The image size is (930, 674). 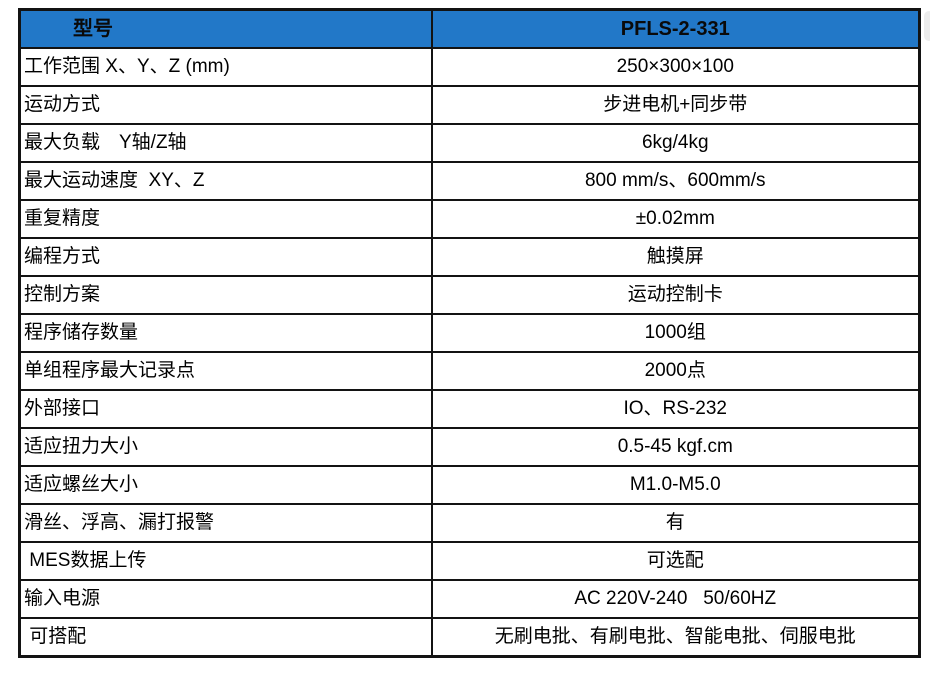 What do you see at coordinates (225, 143) in the screenshot?
I see `row-label-cell: 最大负载 Y轴/Z轴` at bounding box center [225, 143].